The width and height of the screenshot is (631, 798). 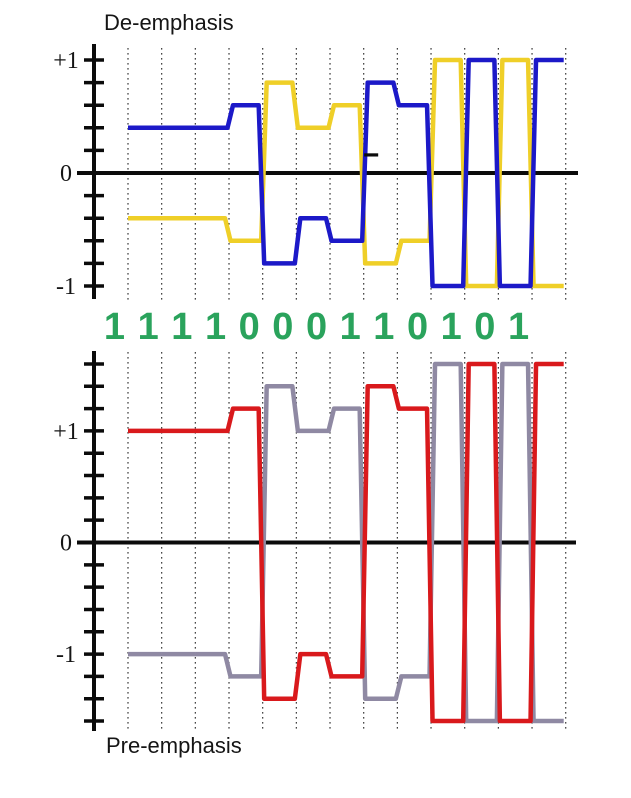 I want to click on de-emphasis-title: De-emphasis, so click(x=169, y=22).